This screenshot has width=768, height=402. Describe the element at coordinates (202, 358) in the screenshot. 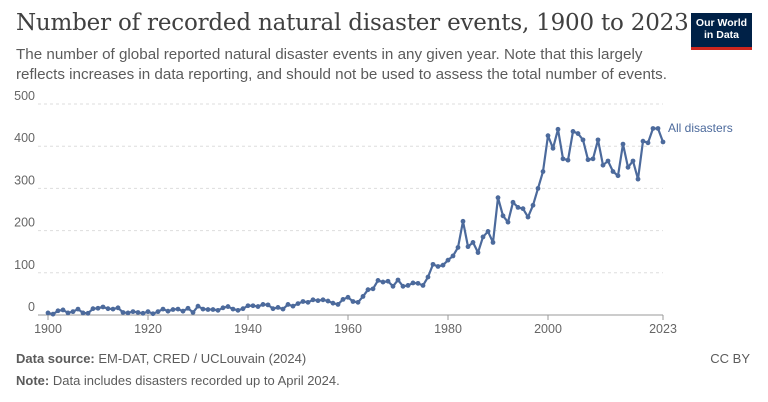

I see `data-source-text: EM-DAT, CRED / UCLouvain (2024)` at that location.